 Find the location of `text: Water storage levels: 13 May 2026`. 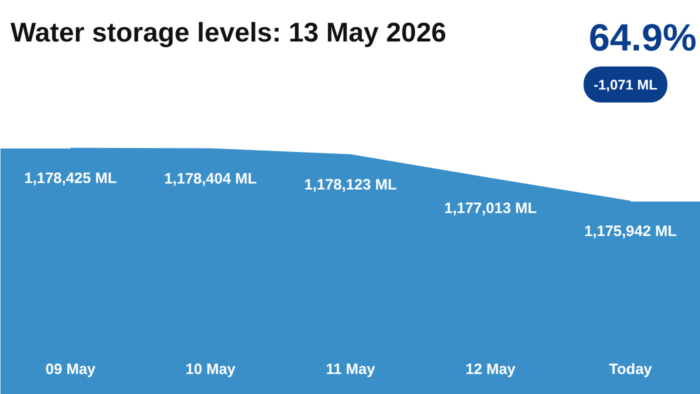

text: Water storage levels: 13 May 2026 is located at coordinates (228, 33).